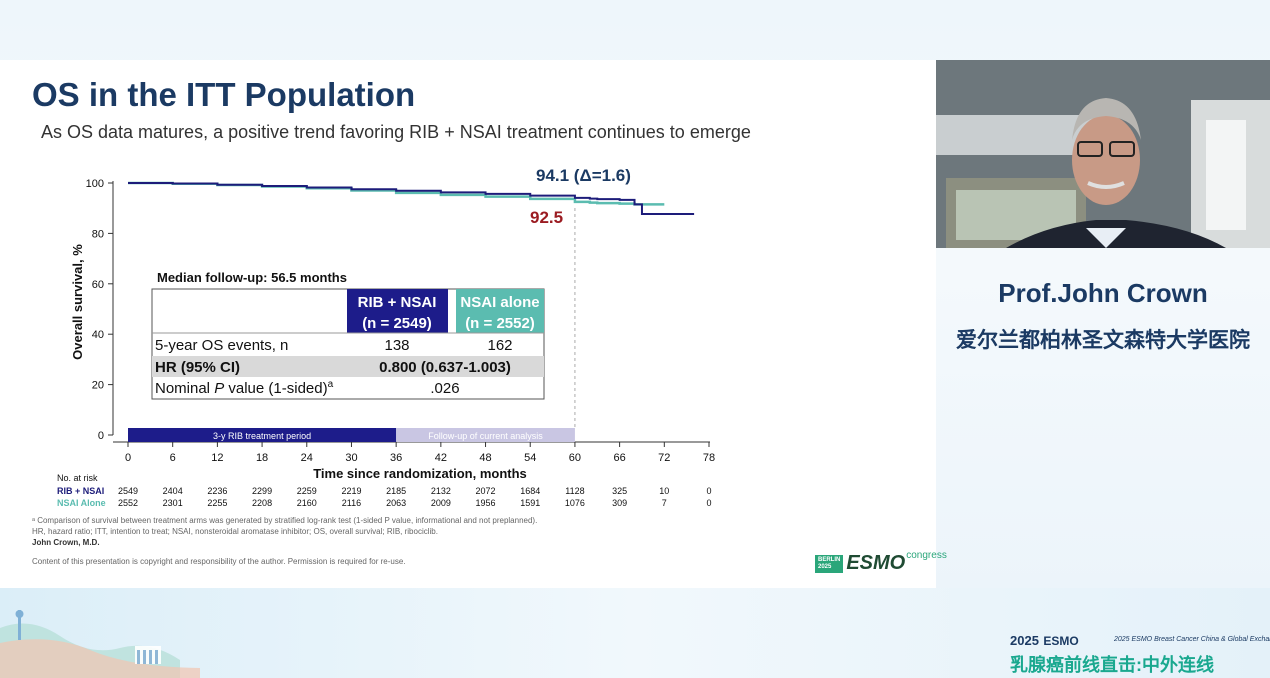 The image size is (1270, 678). What do you see at coordinates (95, 184) in the screenshot?
I see `y-tick-label: 100` at bounding box center [95, 184].